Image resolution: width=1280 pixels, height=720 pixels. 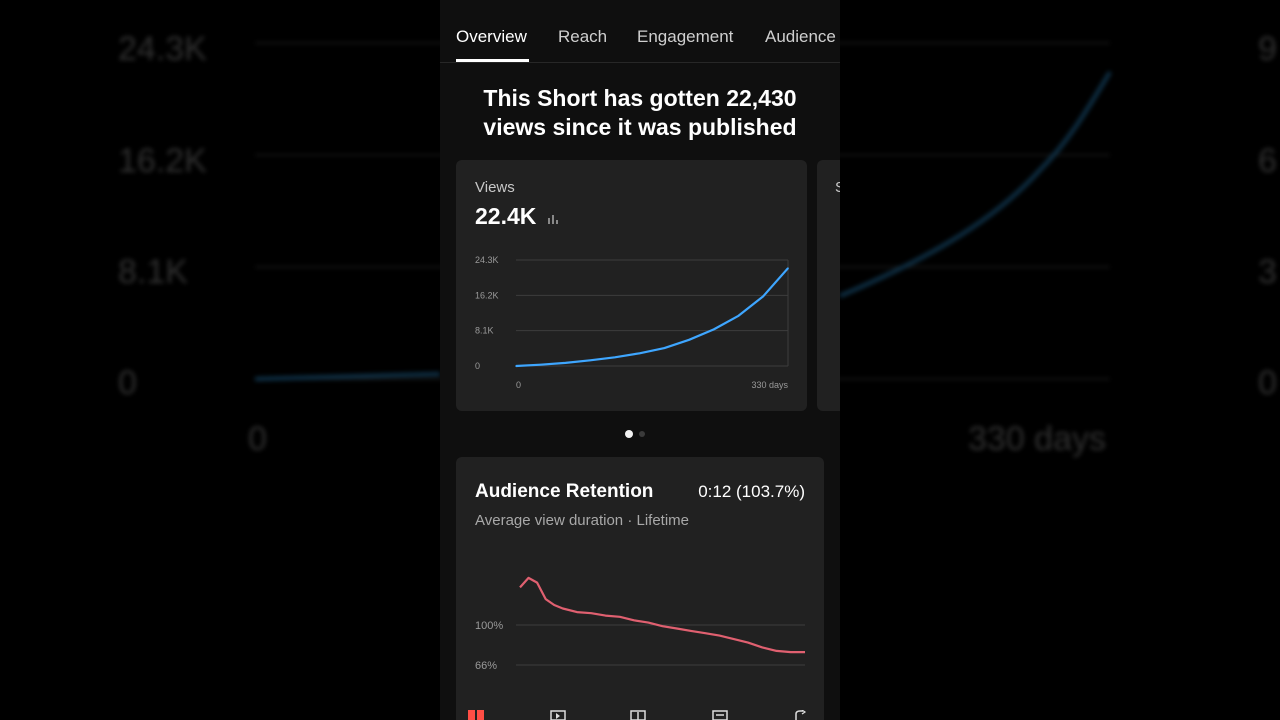 I want to click on headline-line-2: views since it was published, so click(x=640, y=127).